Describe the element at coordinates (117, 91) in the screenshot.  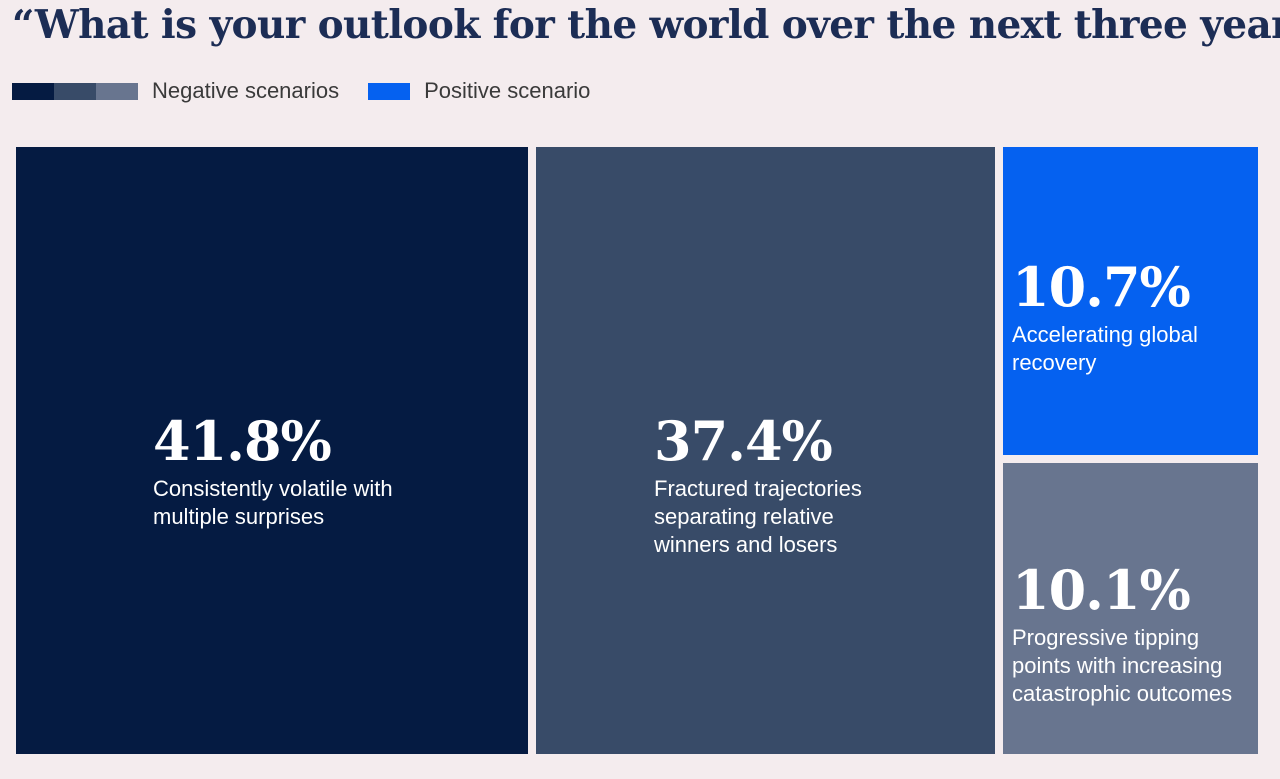
I see `negative-swatch-light` at that location.